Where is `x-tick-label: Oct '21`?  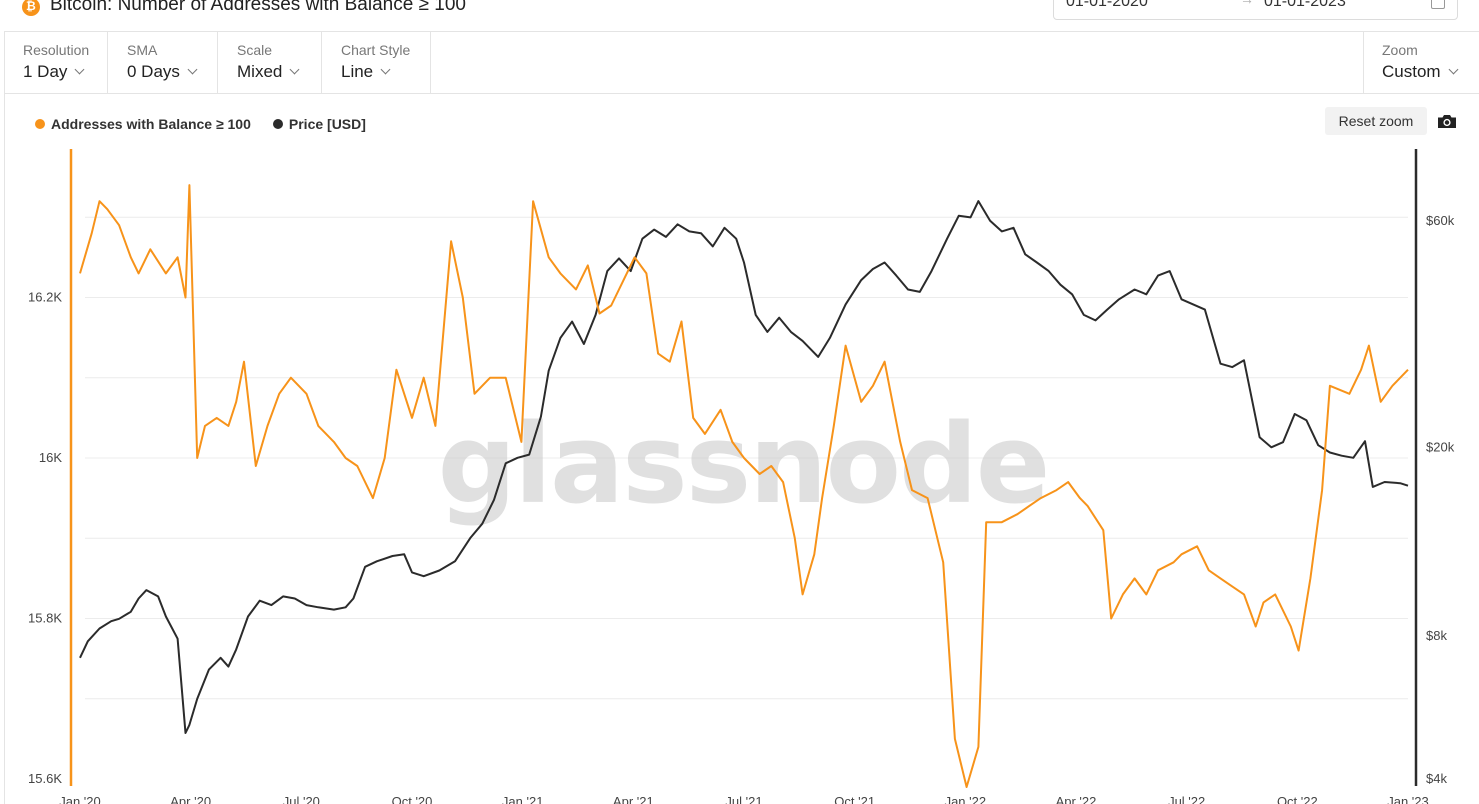 x-tick-label: Oct '21 is located at coordinates (854, 799).